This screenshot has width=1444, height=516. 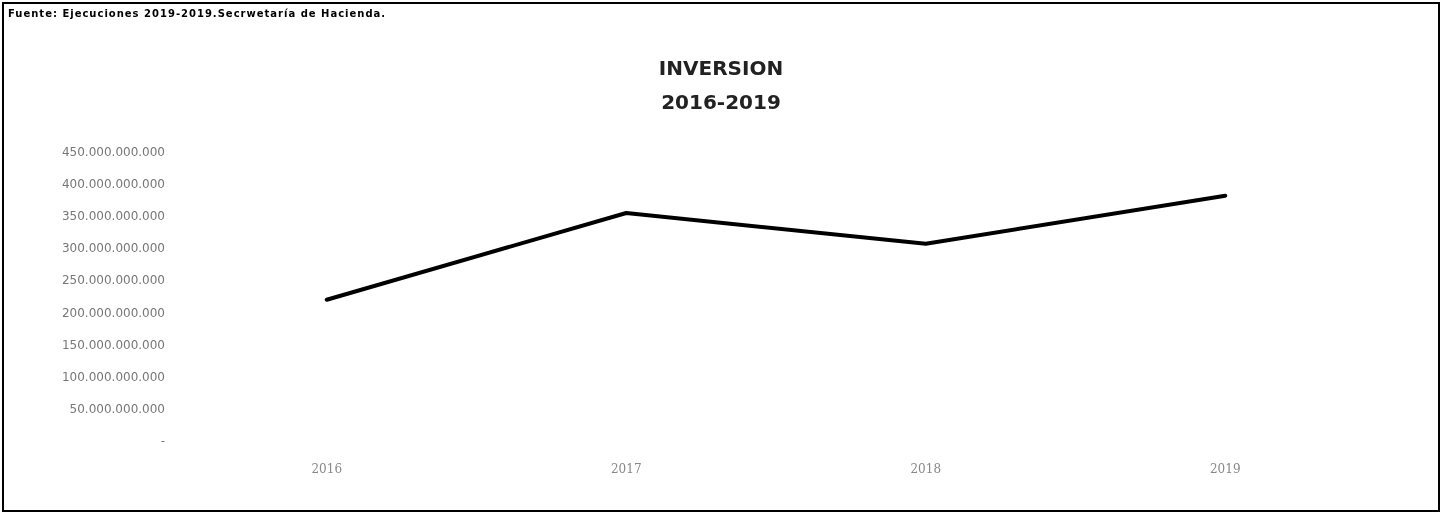 What do you see at coordinates (113, 312) in the screenshot?
I see `y-tick-label: 200.000.000.000` at bounding box center [113, 312].